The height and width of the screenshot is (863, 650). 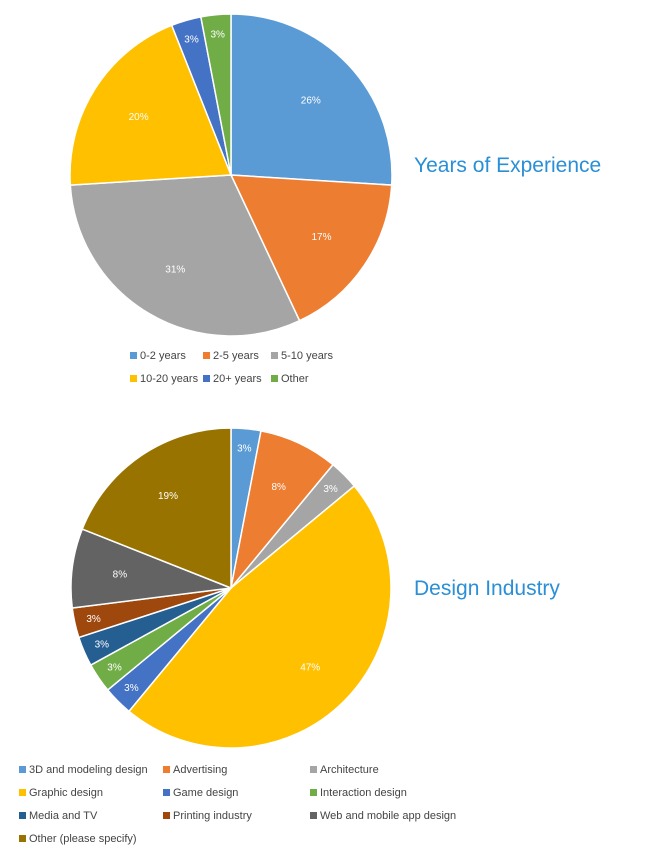 I want to click on industry-legend-label-graphic-design: Graphic design, so click(x=66, y=793).